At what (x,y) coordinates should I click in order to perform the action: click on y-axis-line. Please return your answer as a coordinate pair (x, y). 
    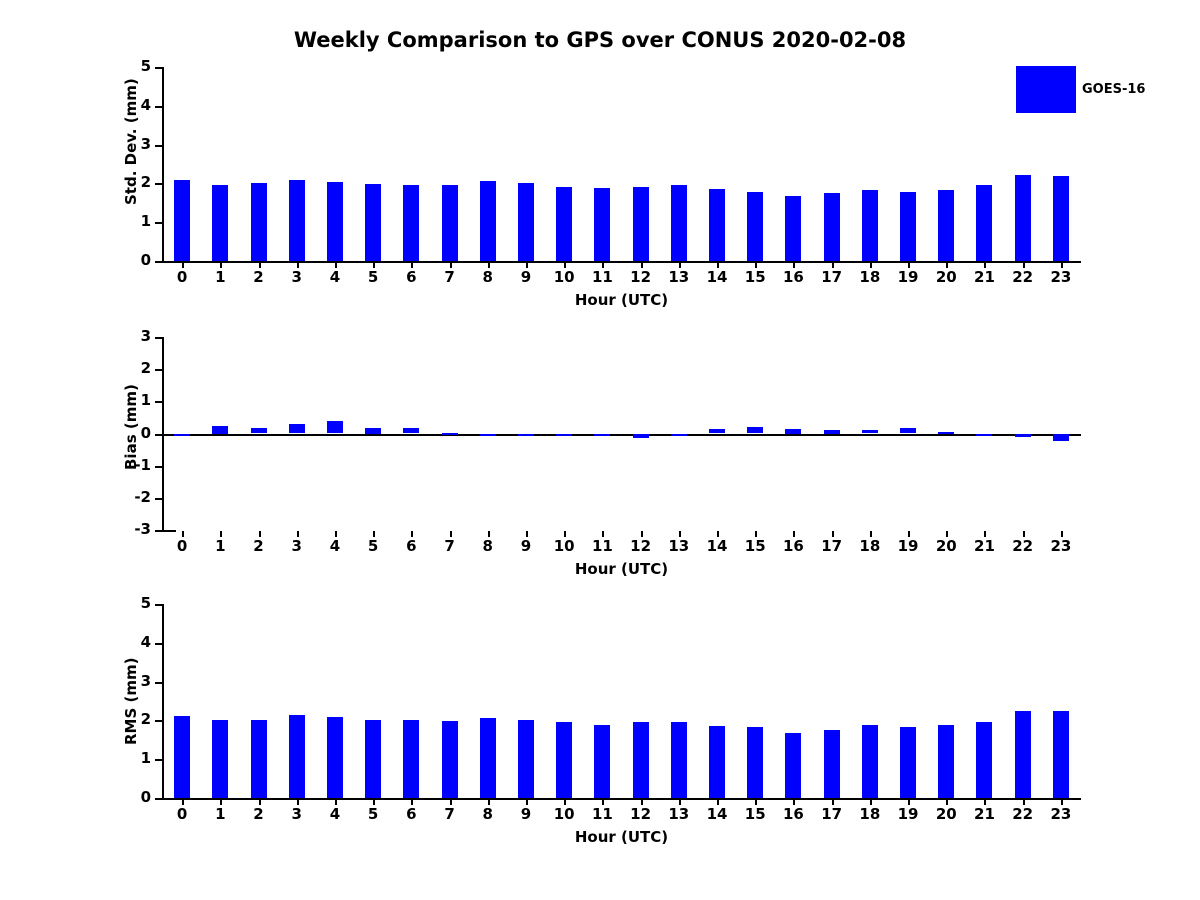
    Looking at the image, I should click on (163, 164).